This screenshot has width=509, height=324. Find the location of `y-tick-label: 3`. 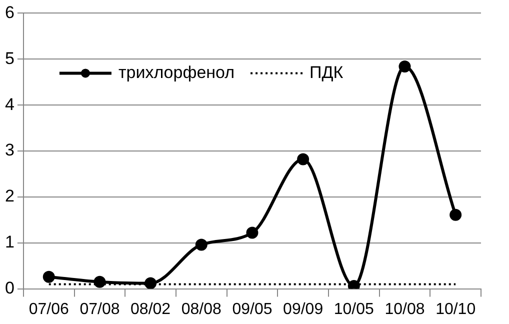

y-tick-label: 3 is located at coordinates (9, 150).